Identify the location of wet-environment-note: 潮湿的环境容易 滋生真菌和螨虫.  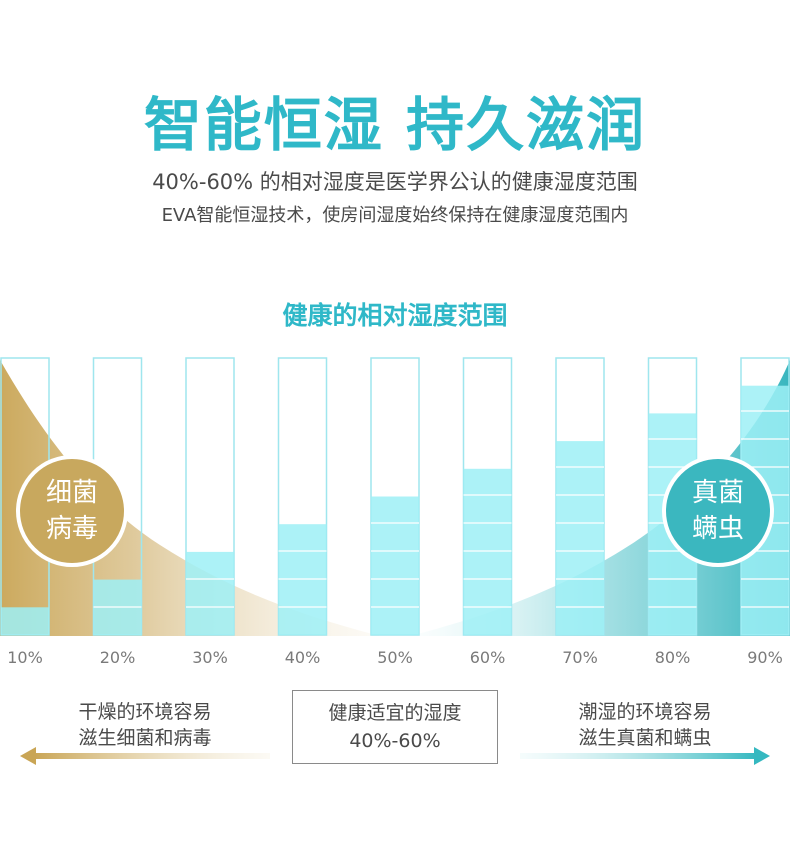
(645, 725).